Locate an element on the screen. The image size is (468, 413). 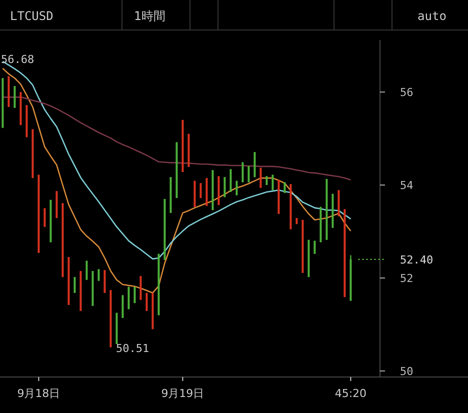
y-tick-label: 52 is located at coordinates (407, 278).